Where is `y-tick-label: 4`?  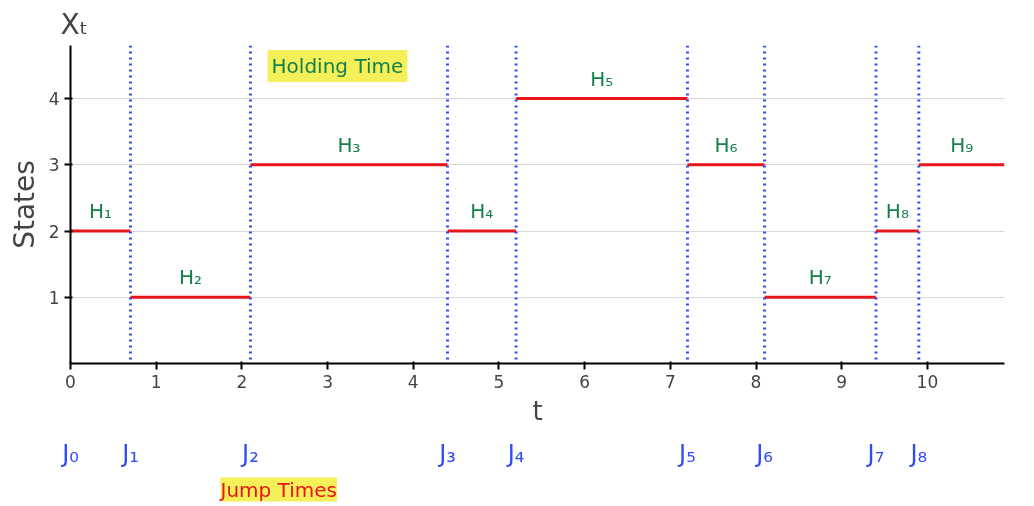 y-tick-label: 4 is located at coordinates (54, 99).